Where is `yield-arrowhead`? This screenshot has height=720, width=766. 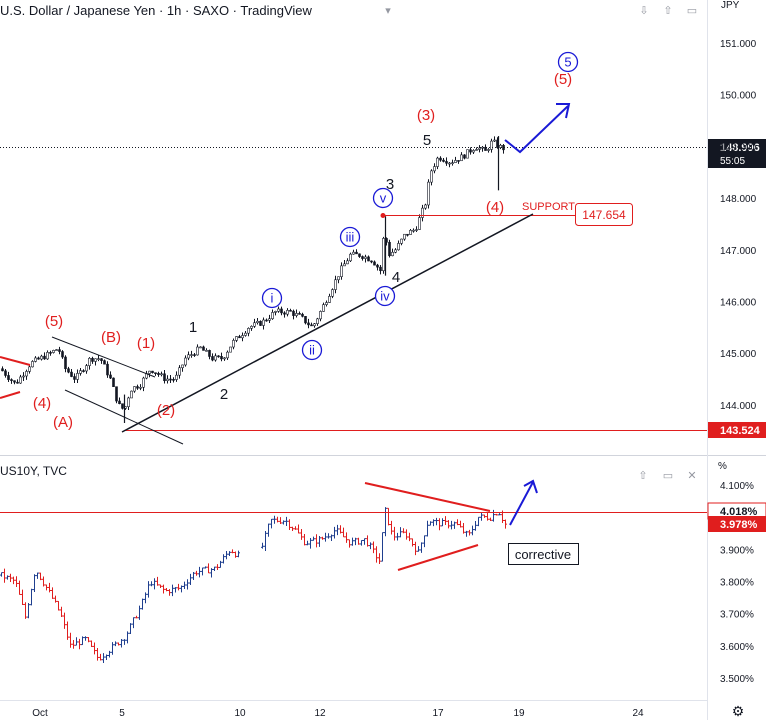
yield-arrowhead is located at coordinates (530, 486).